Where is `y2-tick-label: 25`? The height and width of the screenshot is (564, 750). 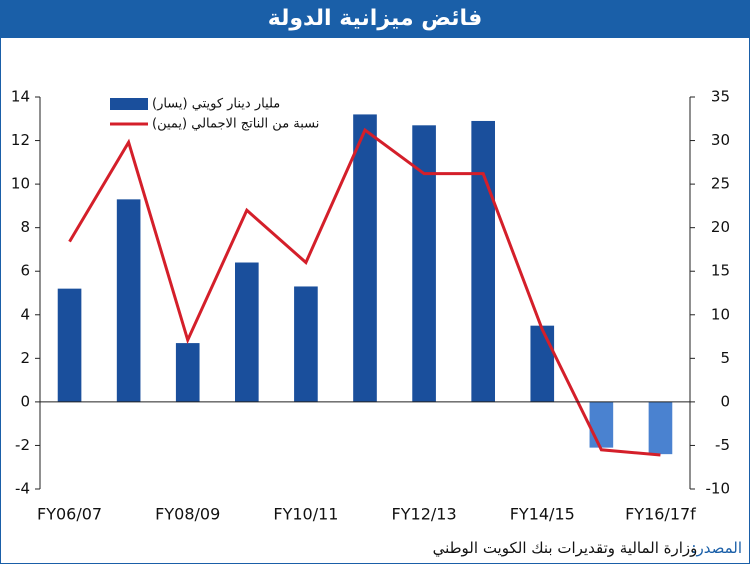
y2-tick-label: 25 is located at coordinates (720, 184).